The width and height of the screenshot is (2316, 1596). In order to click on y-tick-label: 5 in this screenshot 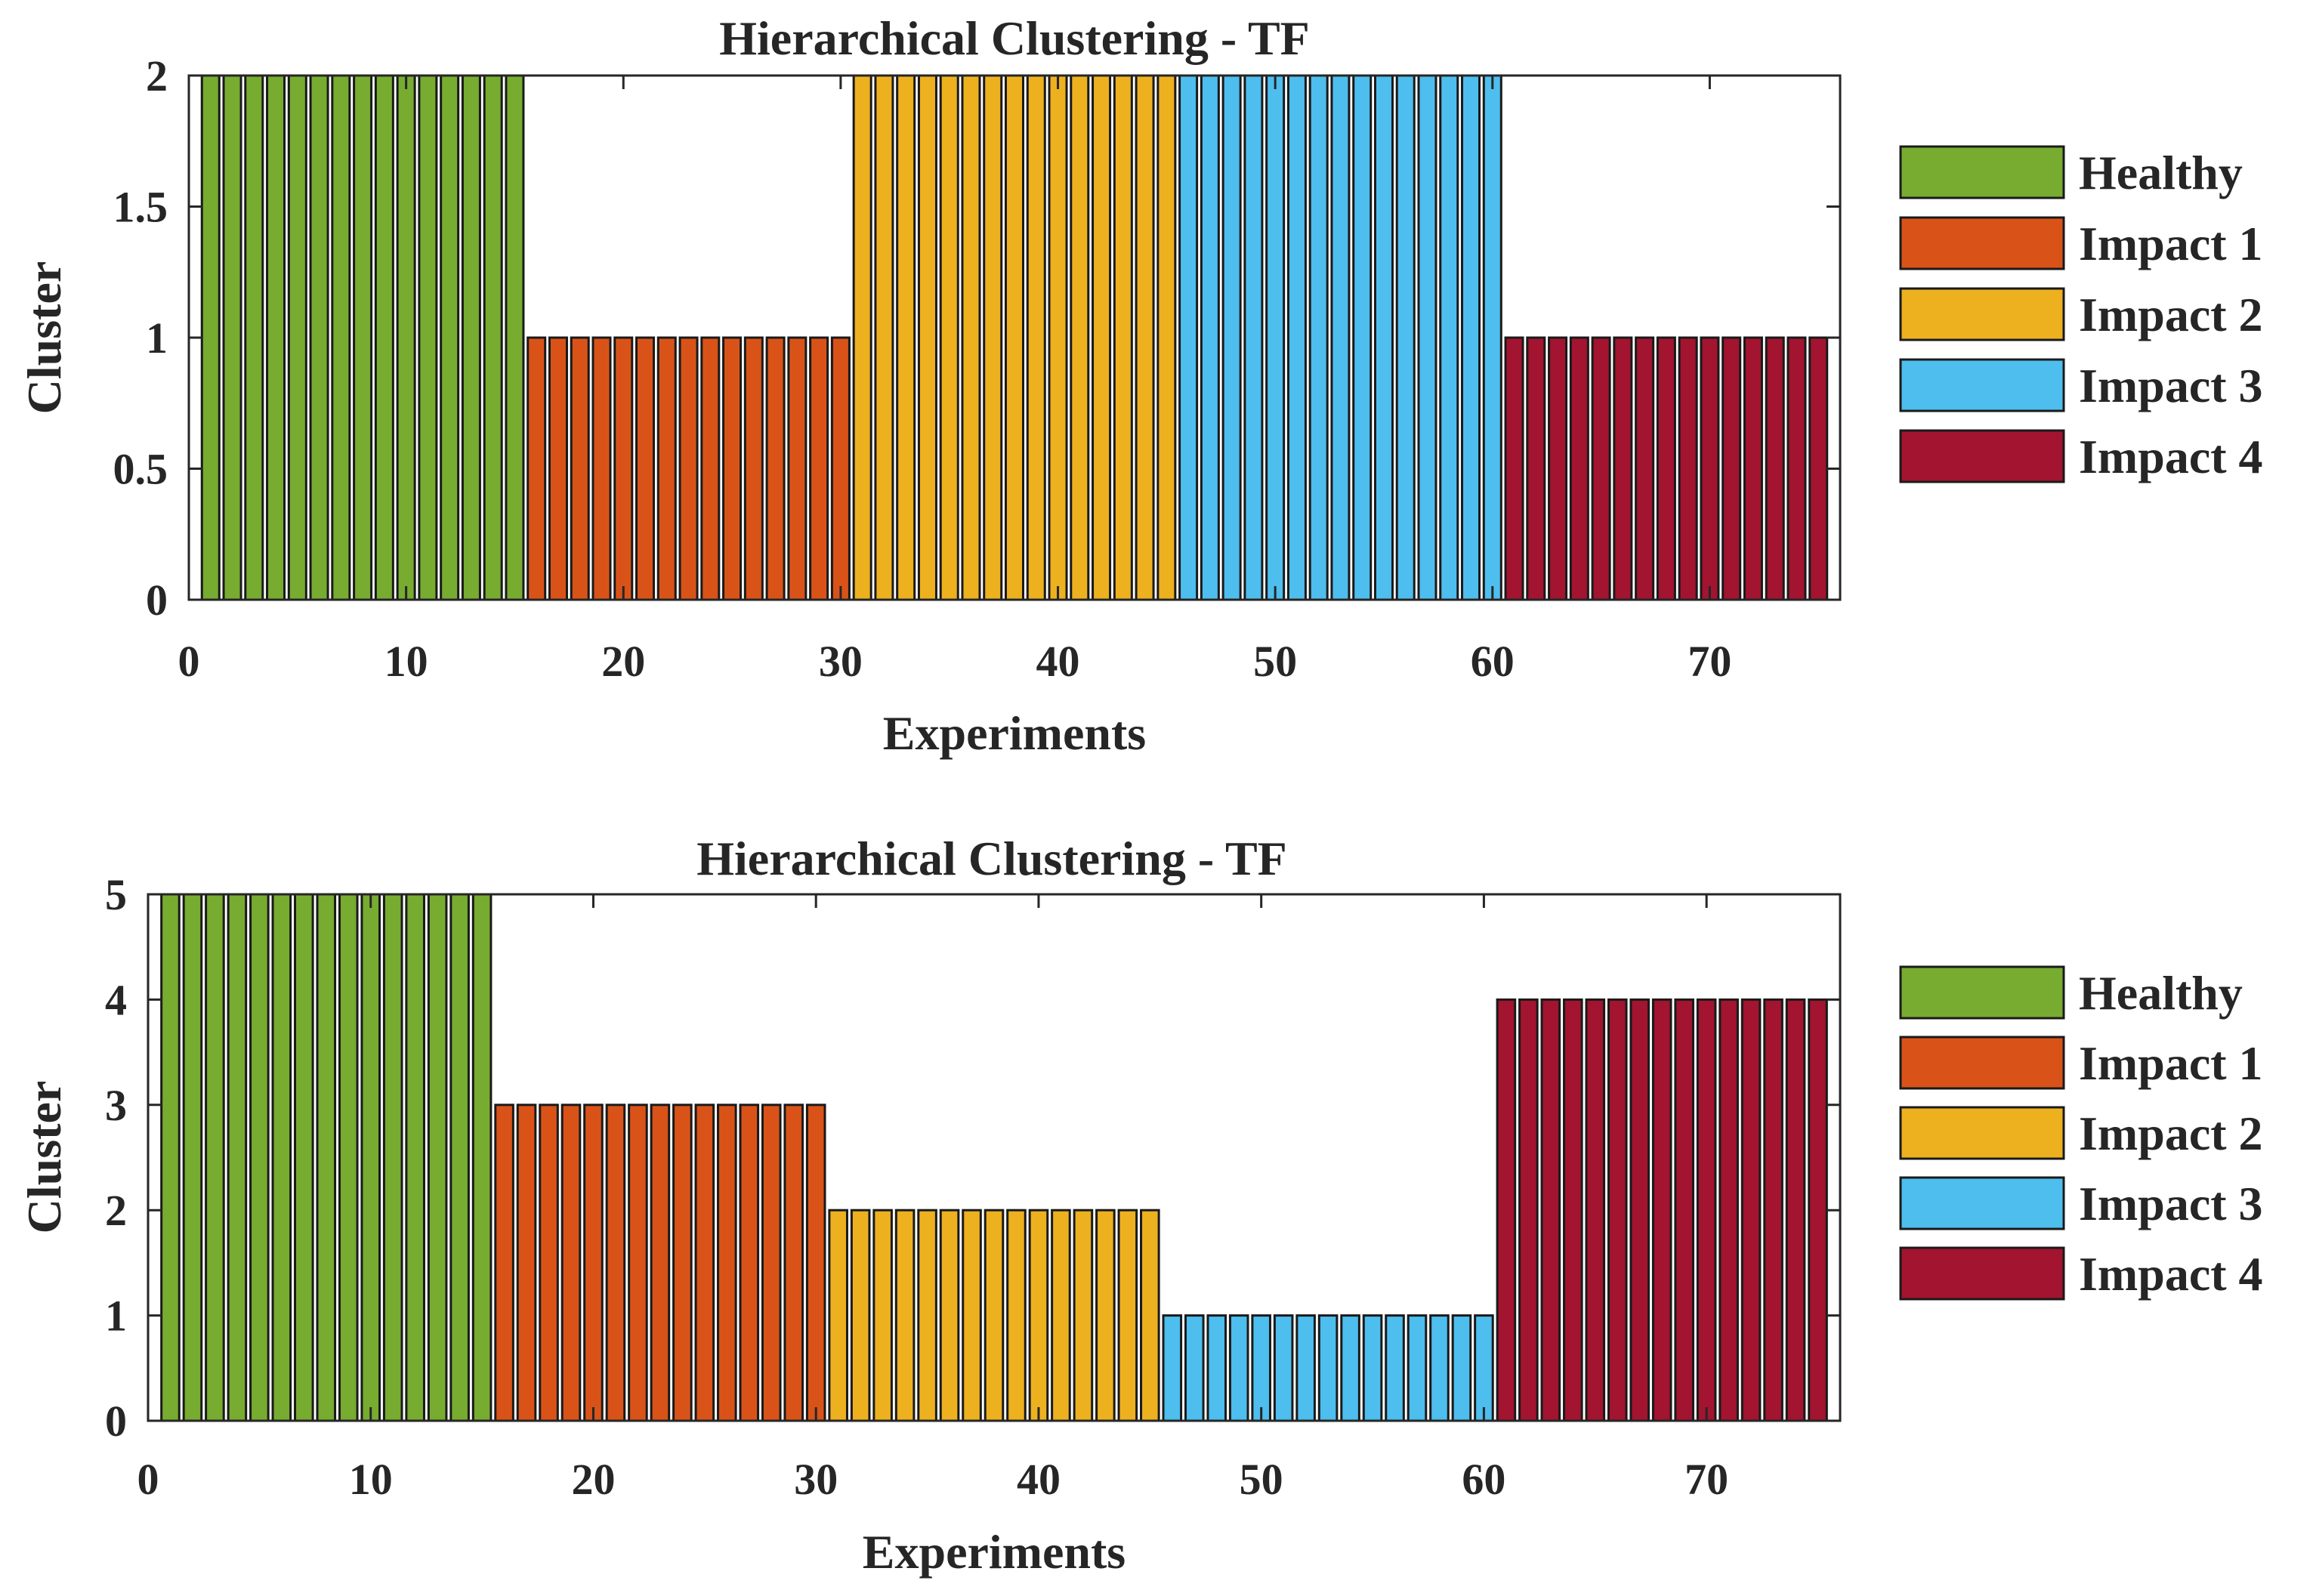, I will do `click(116, 894)`.